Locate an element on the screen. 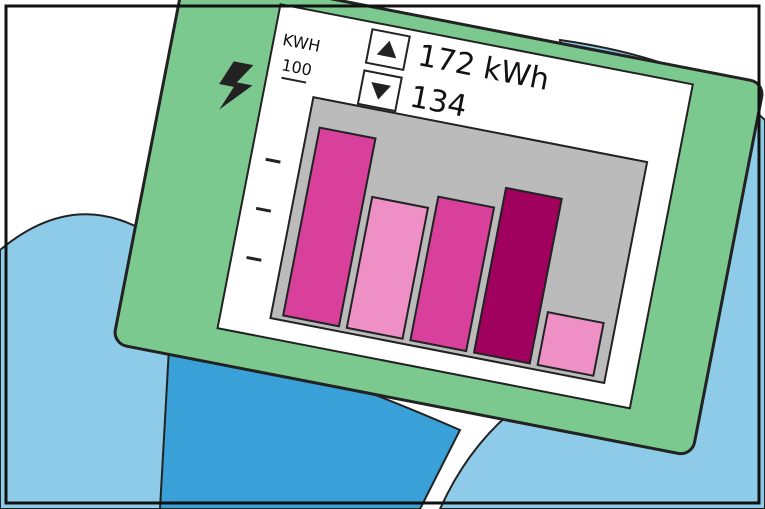 The image size is (765, 509). up-arrow is located at coordinates (386, 49).